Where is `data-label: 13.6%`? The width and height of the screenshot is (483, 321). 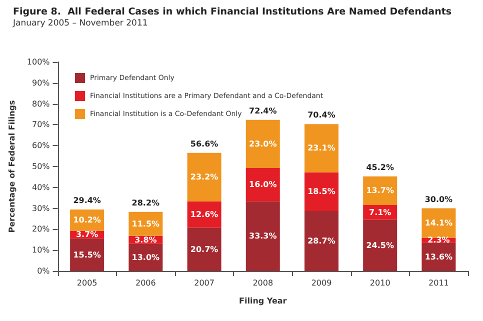
data-label: 13.6% is located at coordinates (438, 257).